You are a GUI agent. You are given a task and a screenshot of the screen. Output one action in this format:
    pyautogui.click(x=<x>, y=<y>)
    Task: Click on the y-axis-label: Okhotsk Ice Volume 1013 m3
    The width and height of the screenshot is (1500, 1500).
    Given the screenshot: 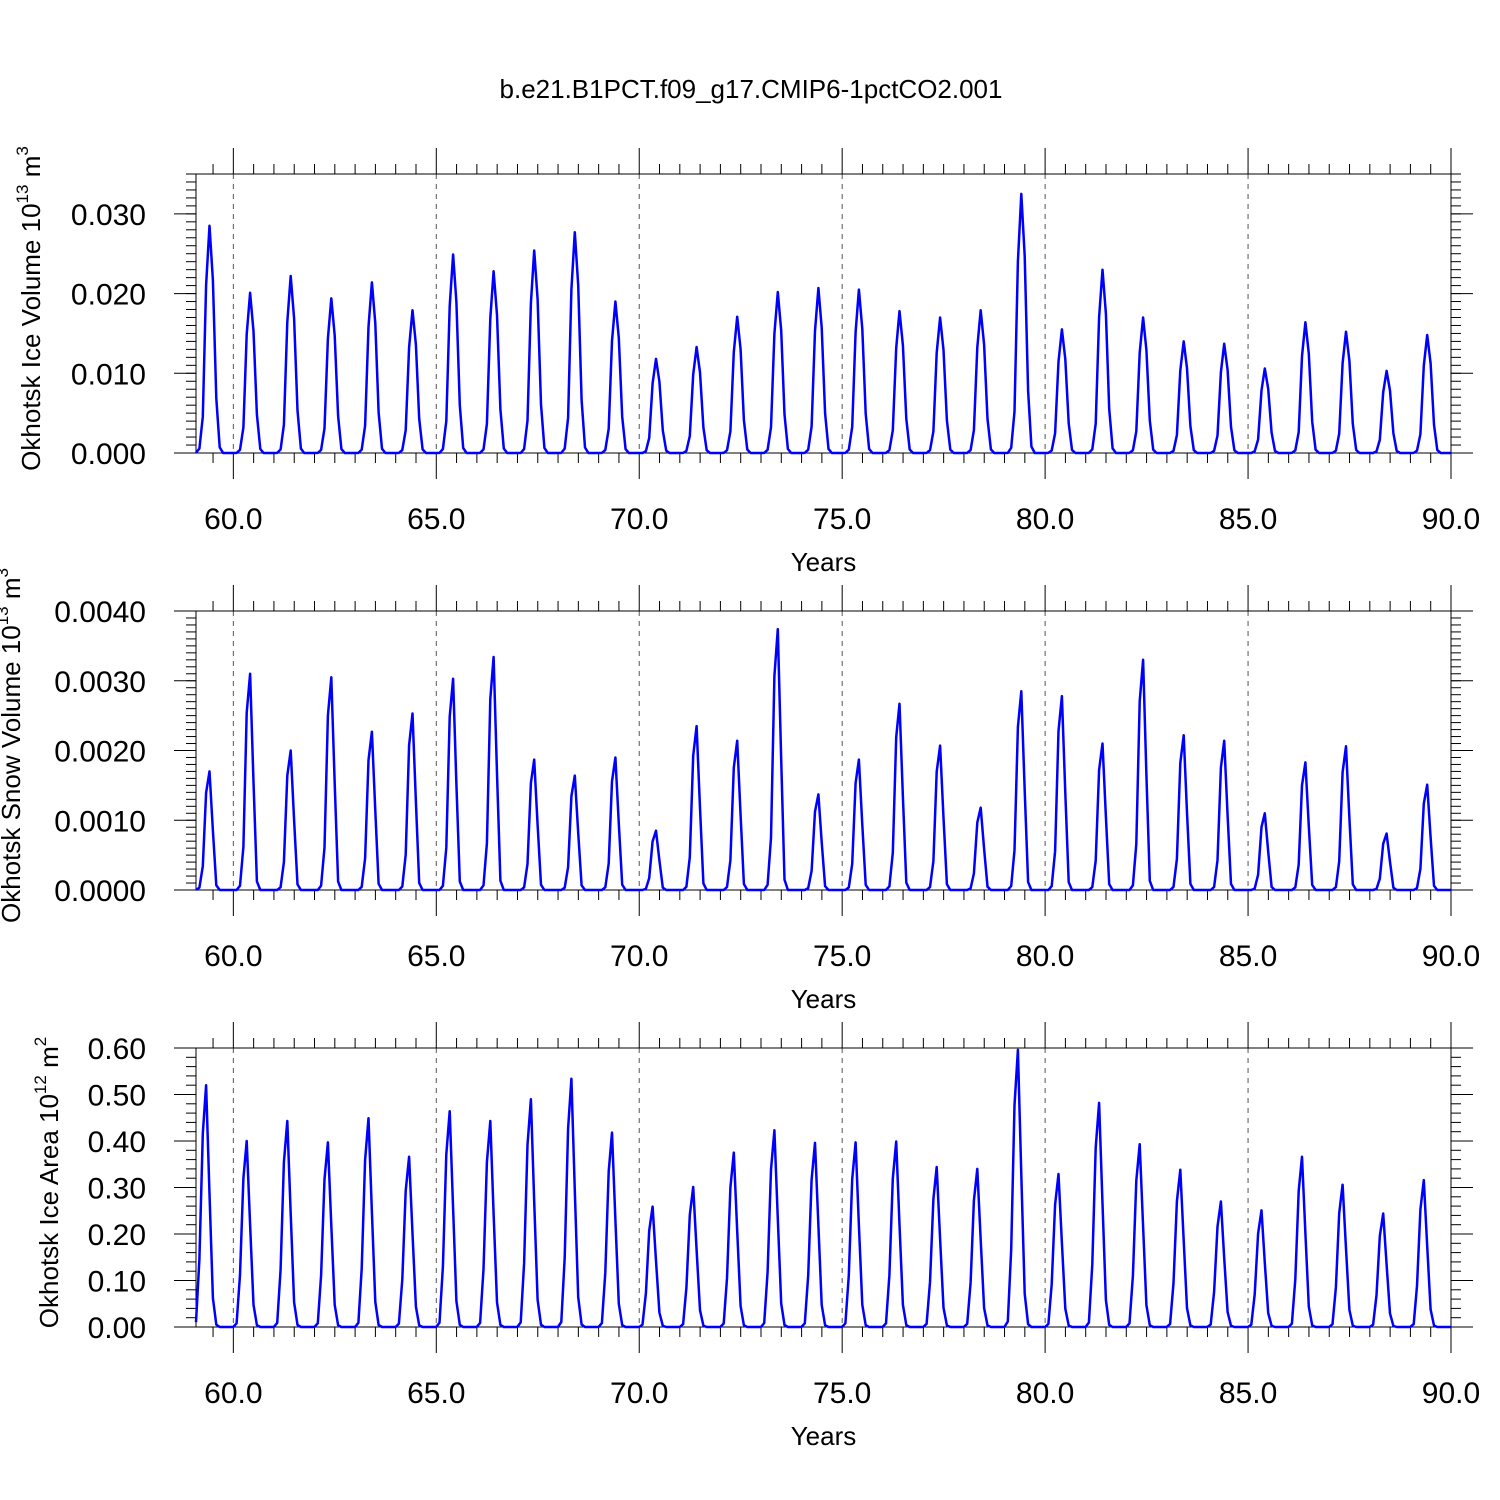 What is the action you would take?
    pyautogui.click(x=29, y=308)
    